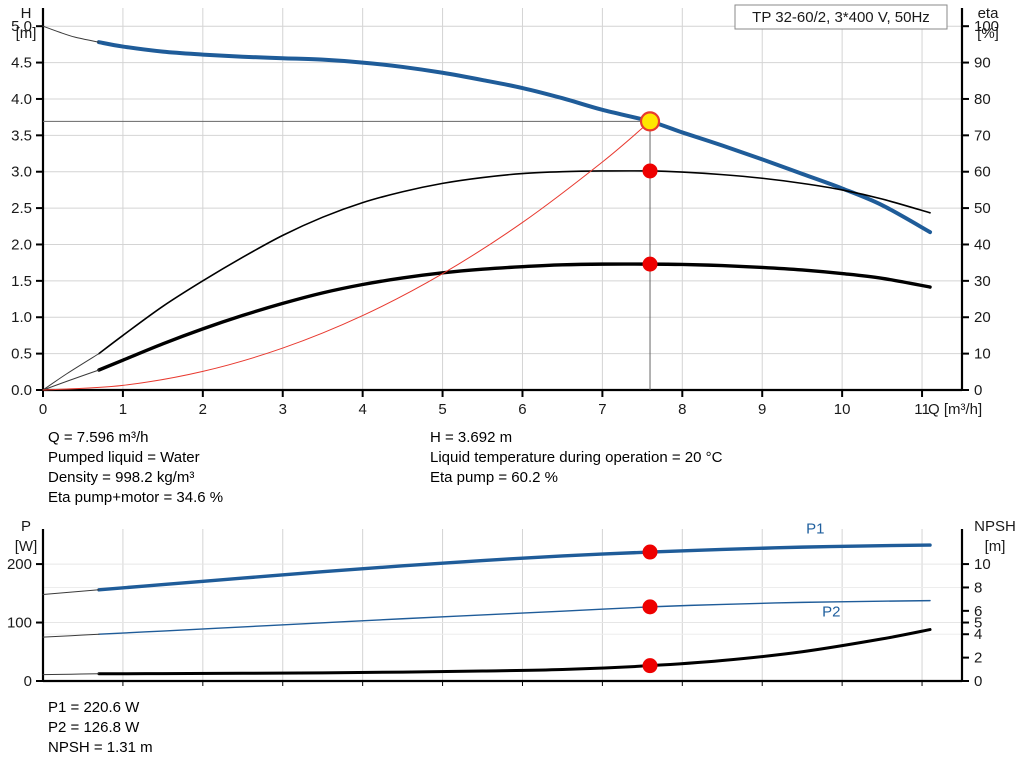  I want to click on y-axis-unit: [m], so click(26, 33).